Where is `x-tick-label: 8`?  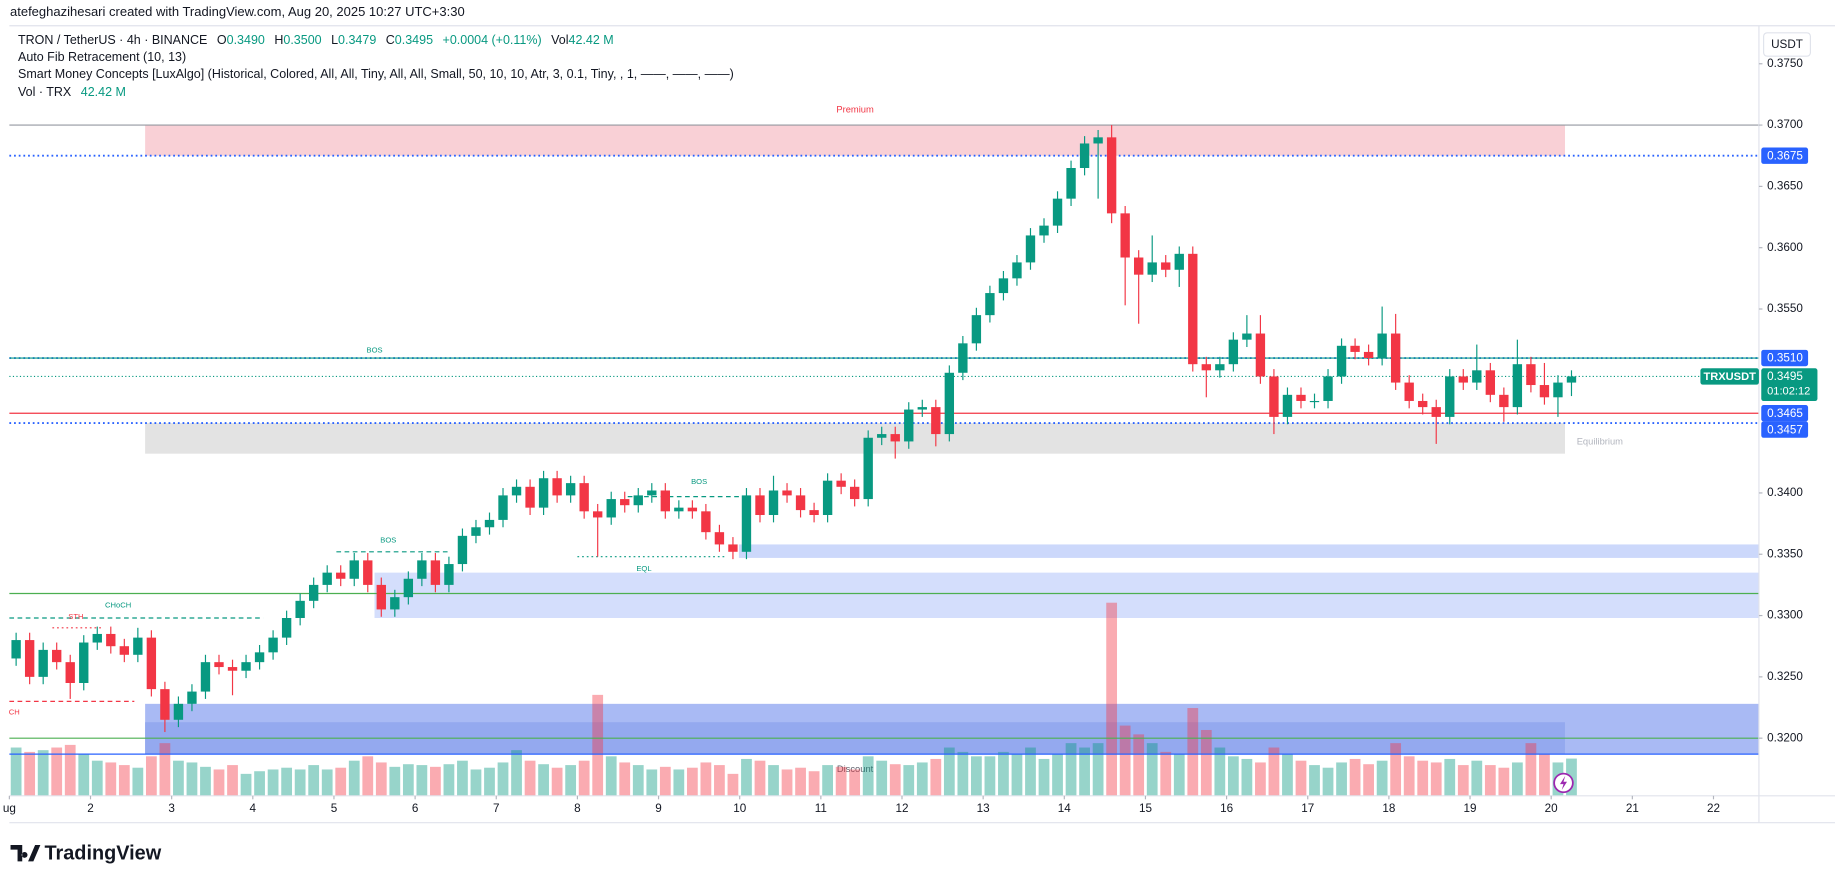
x-tick-label: 8 is located at coordinates (577, 808).